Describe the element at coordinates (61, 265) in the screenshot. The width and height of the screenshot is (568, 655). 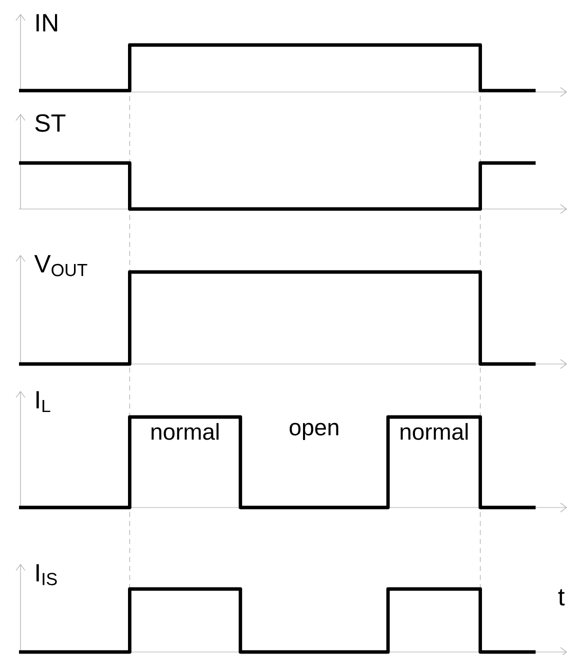
I see `y-axis-title: V$_{OUT}$` at that location.